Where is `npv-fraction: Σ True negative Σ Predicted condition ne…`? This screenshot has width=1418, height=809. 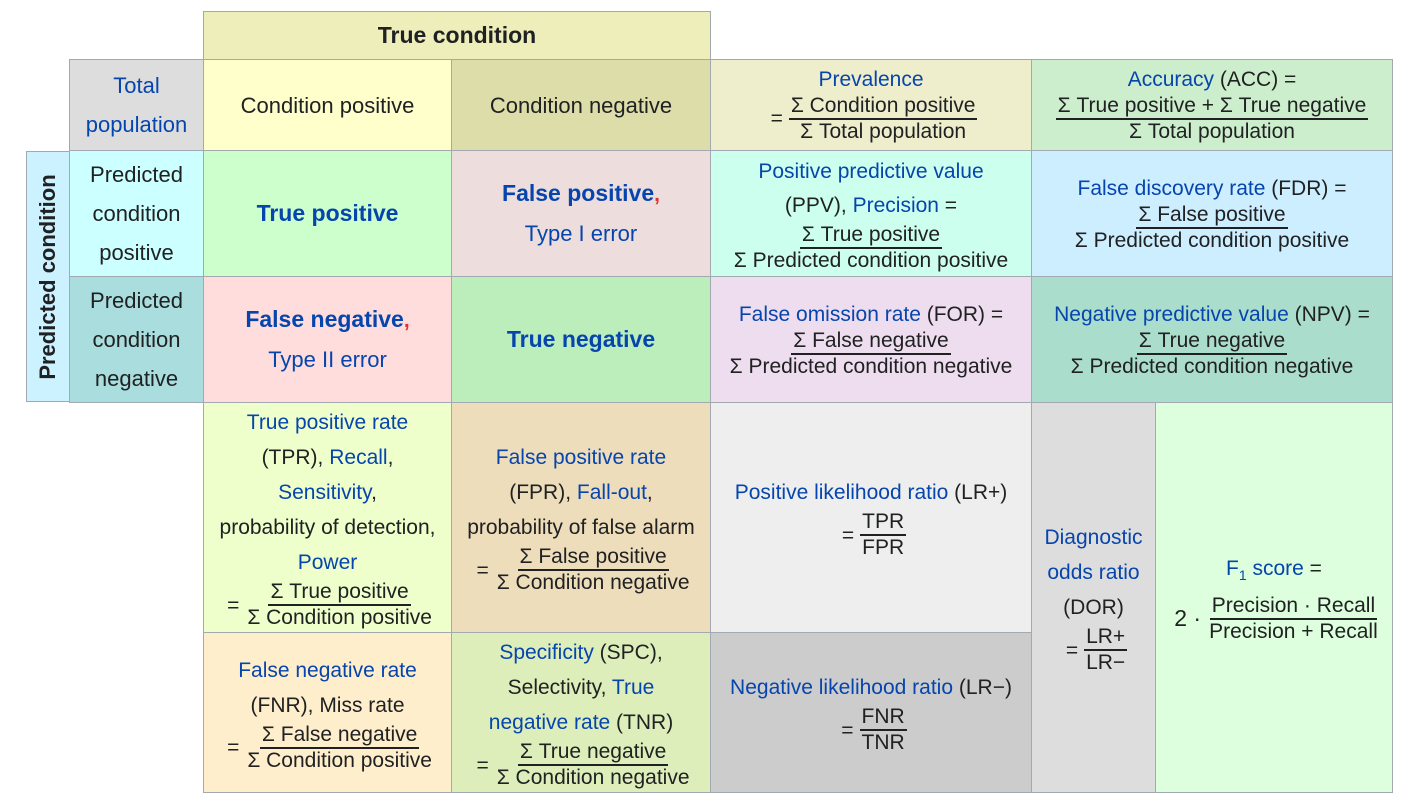 npv-fraction: Σ True negative Σ Predicted condition ne… is located at coordinates (1212, 354).